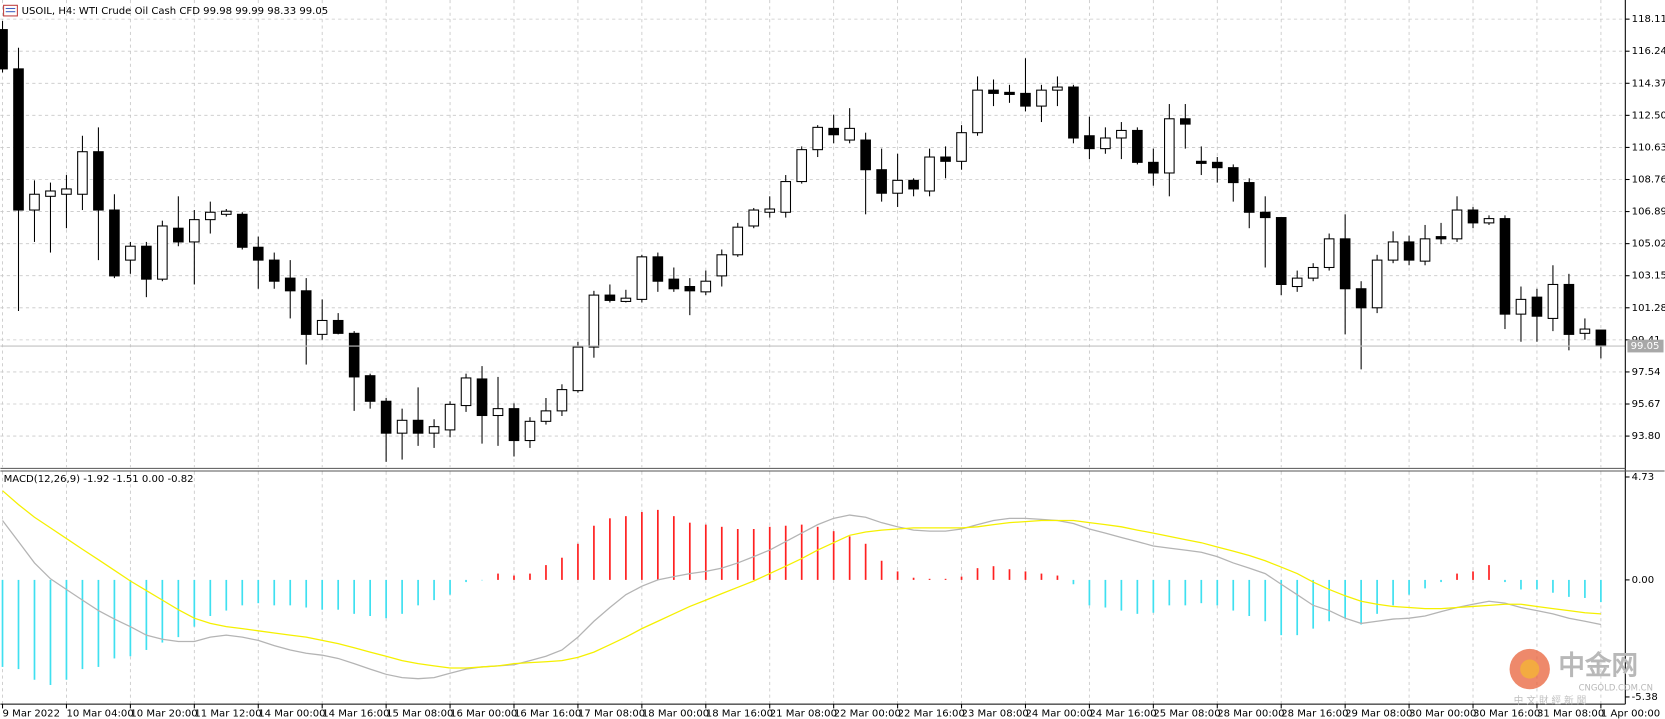 This screenshot has height=719, width=1665. What do you see at coordinates (1598, 665) in the screenshot?
I see `watermark-name: 中金网` at bounding box center [1598, 665].